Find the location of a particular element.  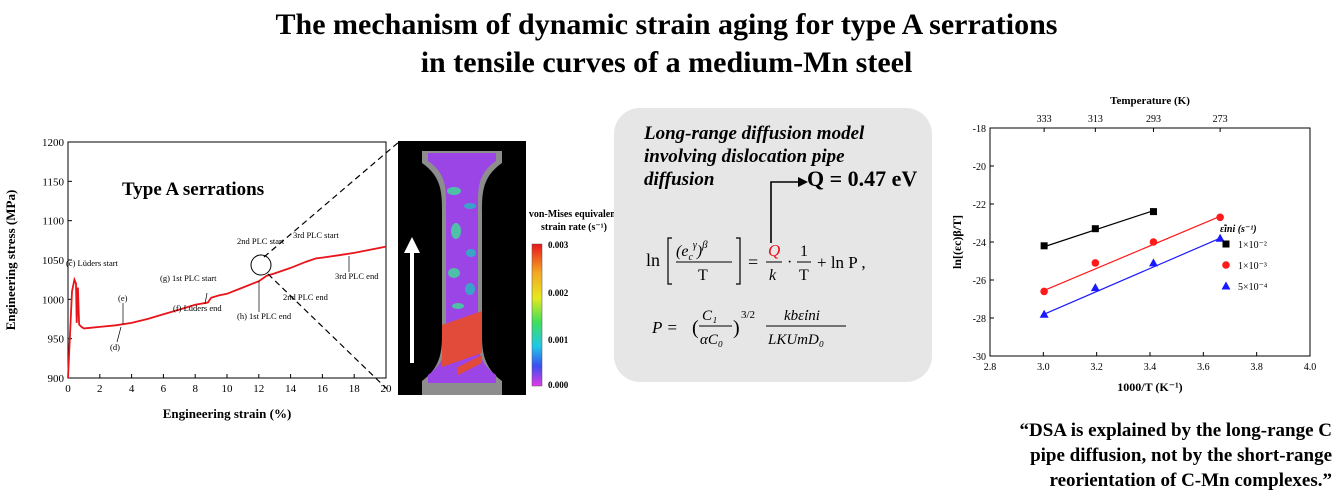

colorbar: 0.003 0.002 0.001 0.000 is located at coordinates (550, 315).